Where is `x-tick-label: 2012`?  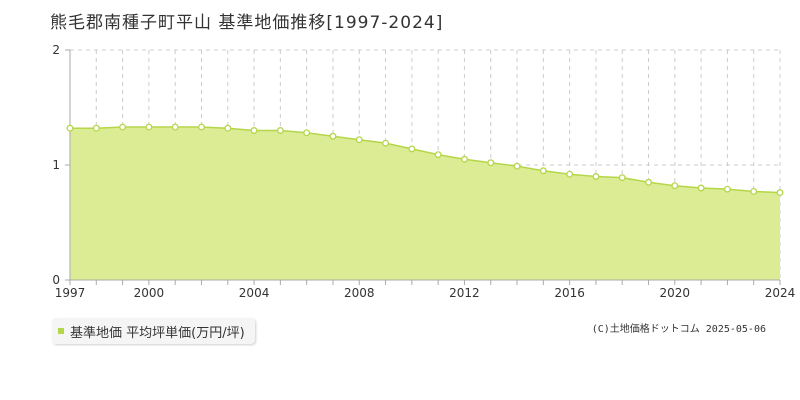
x-tick-label: 2012 is located at coordinates (464, 293).